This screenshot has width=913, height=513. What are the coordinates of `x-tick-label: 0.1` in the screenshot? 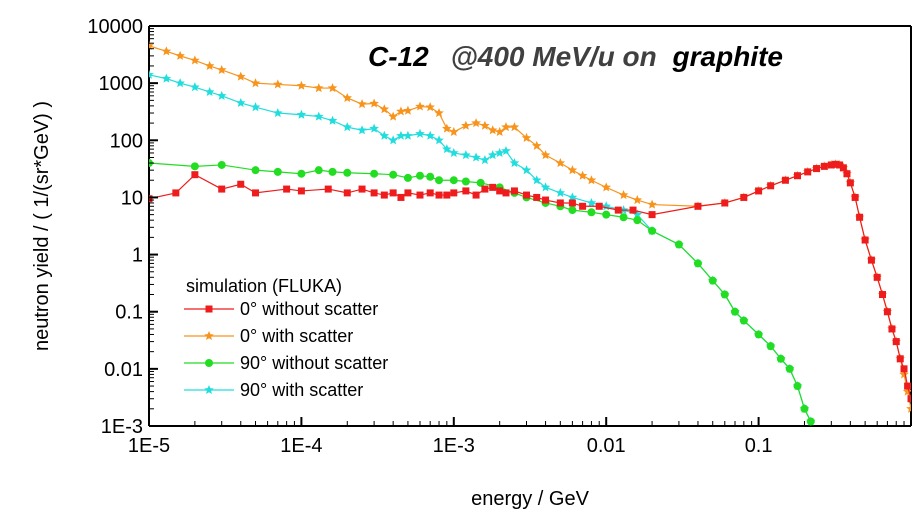 It's located at (759, 446).